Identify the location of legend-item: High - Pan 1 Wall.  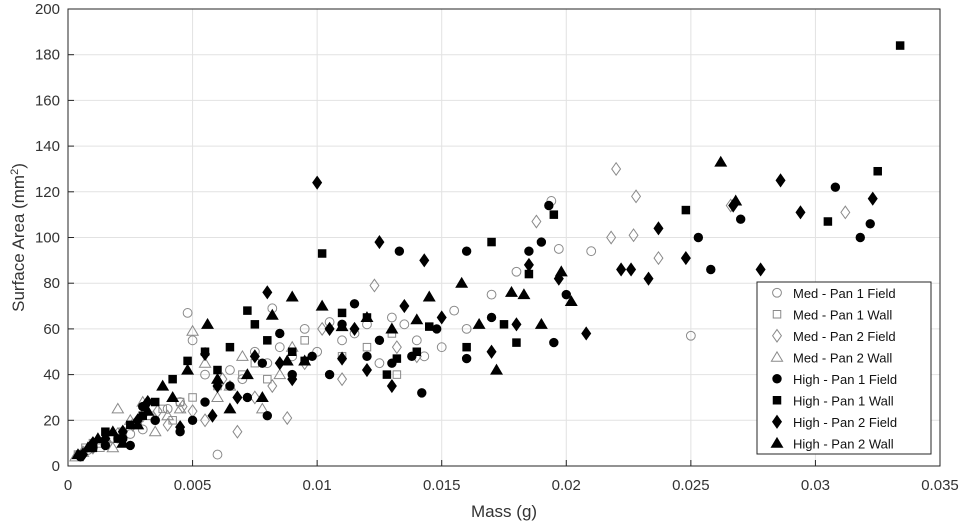
(833, 400).